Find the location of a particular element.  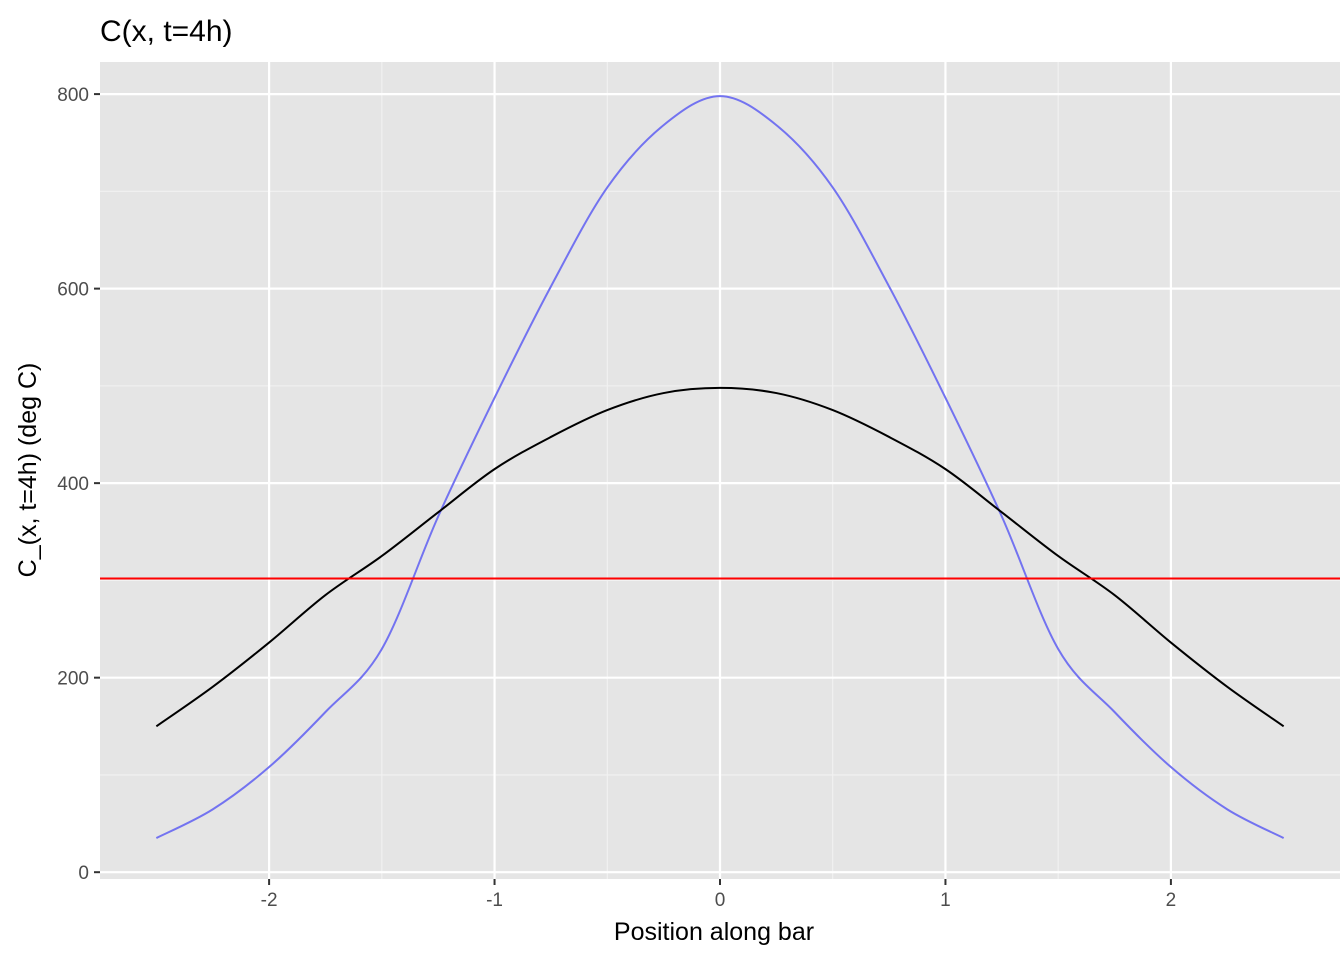

y-axis: 0 200 400 600 800 is located at coordinates (78, 484).